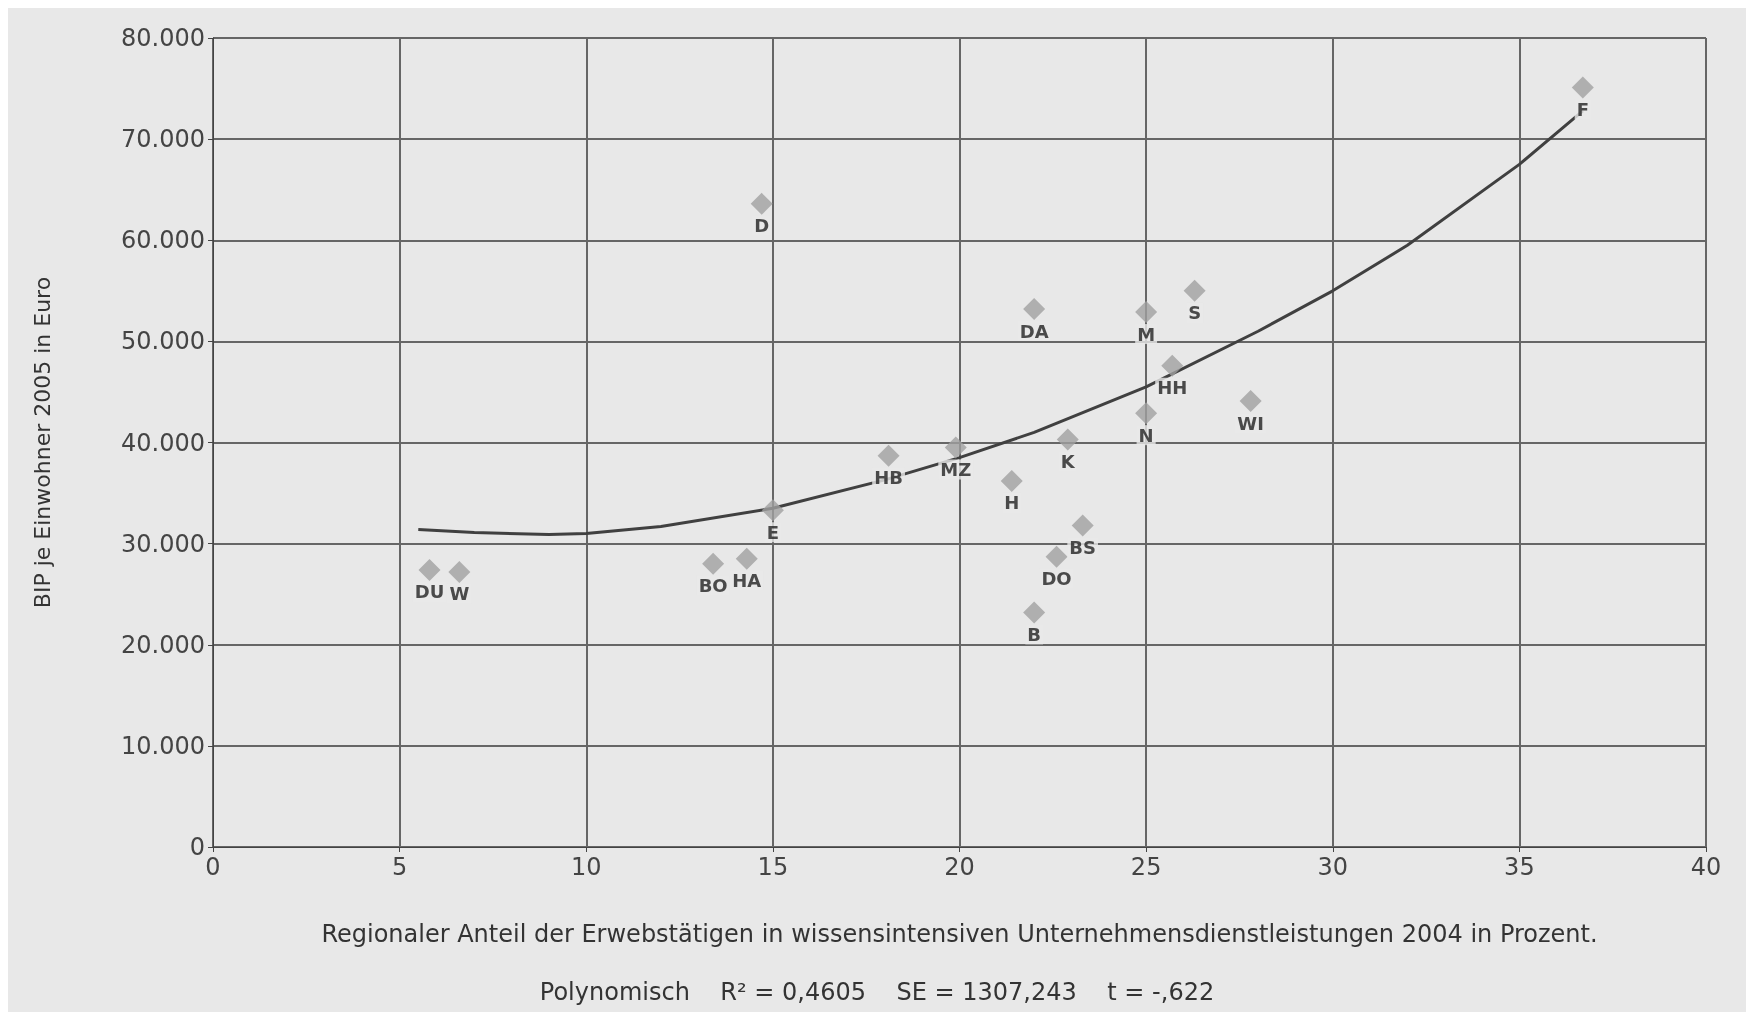 This screenshot has width=1754, height=1020. Describe the element at coordinates (959, 934) in the screenshot. I see `x-axis-title: Regionaler Anteil der Erwebstätigen in wissensintensiven Unternehmensdienstleistungen 2004 in Prozent.` at that location.